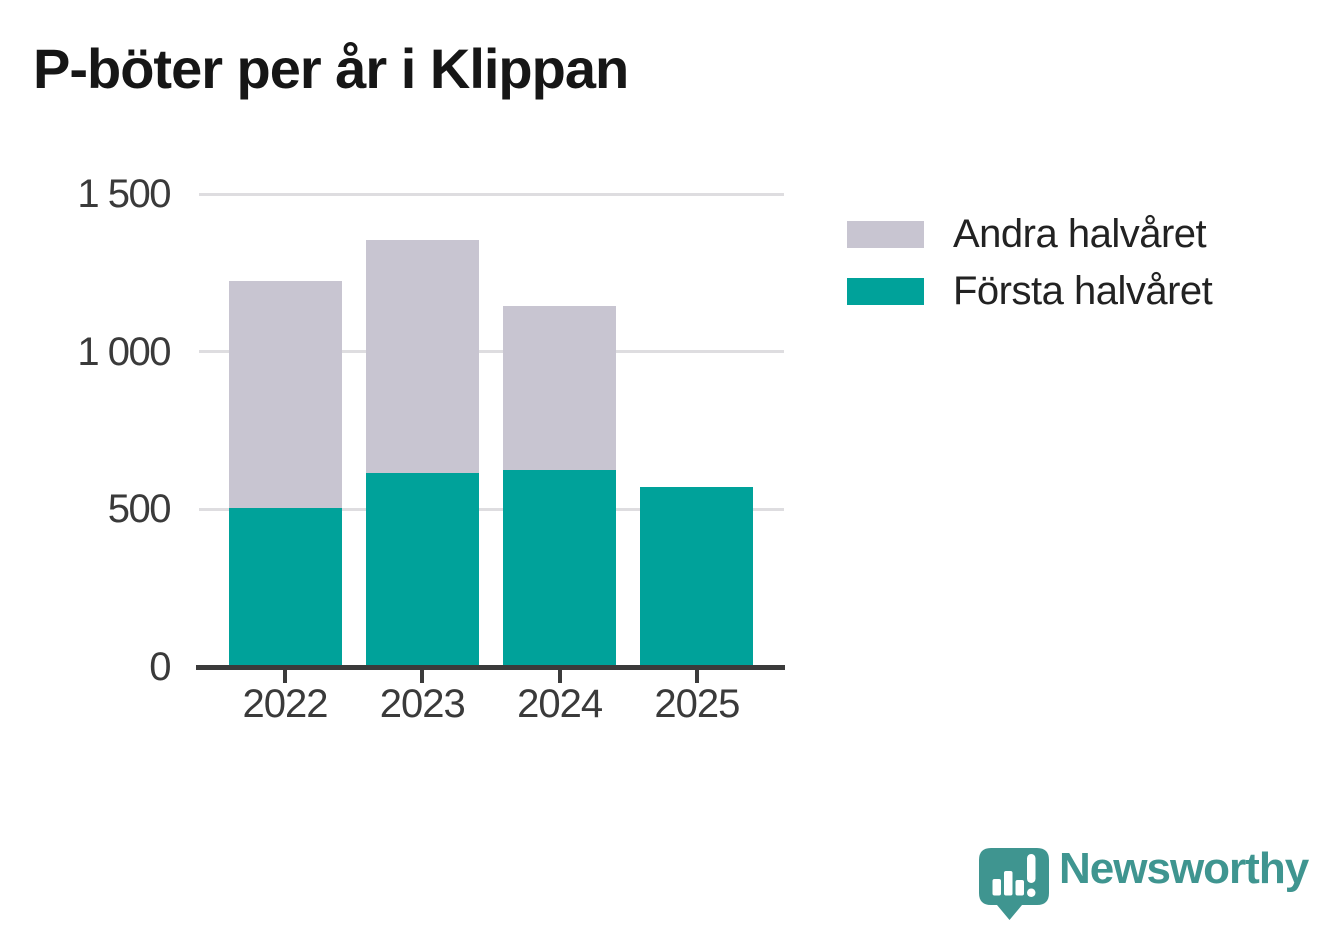 The height and width of the screenshot is (939, 1322). I want to click on x-axis-tick-2023, so click(422, 676).